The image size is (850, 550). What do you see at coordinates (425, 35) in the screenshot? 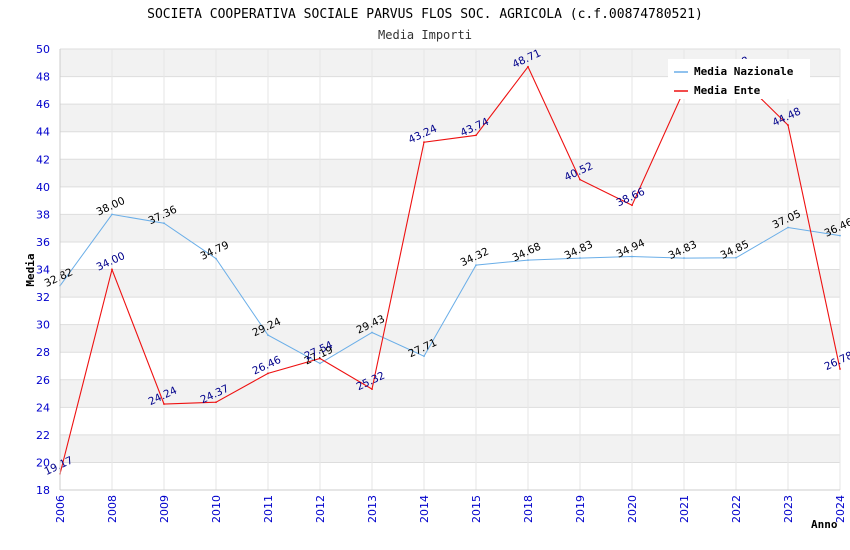
I see `chart-subtitle: Media Importi` at bounding box center [425, 35].